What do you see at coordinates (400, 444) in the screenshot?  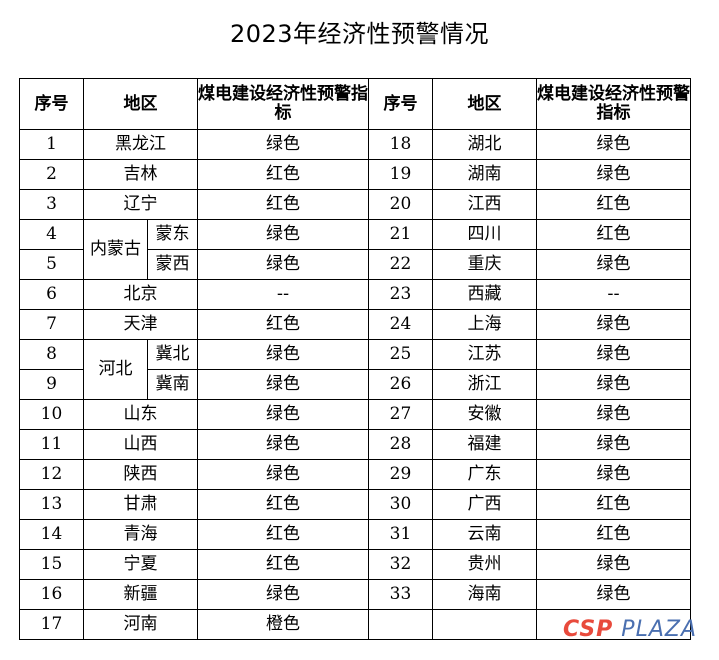 I see `seq-cell: 28` at bounding box center [400, 444].